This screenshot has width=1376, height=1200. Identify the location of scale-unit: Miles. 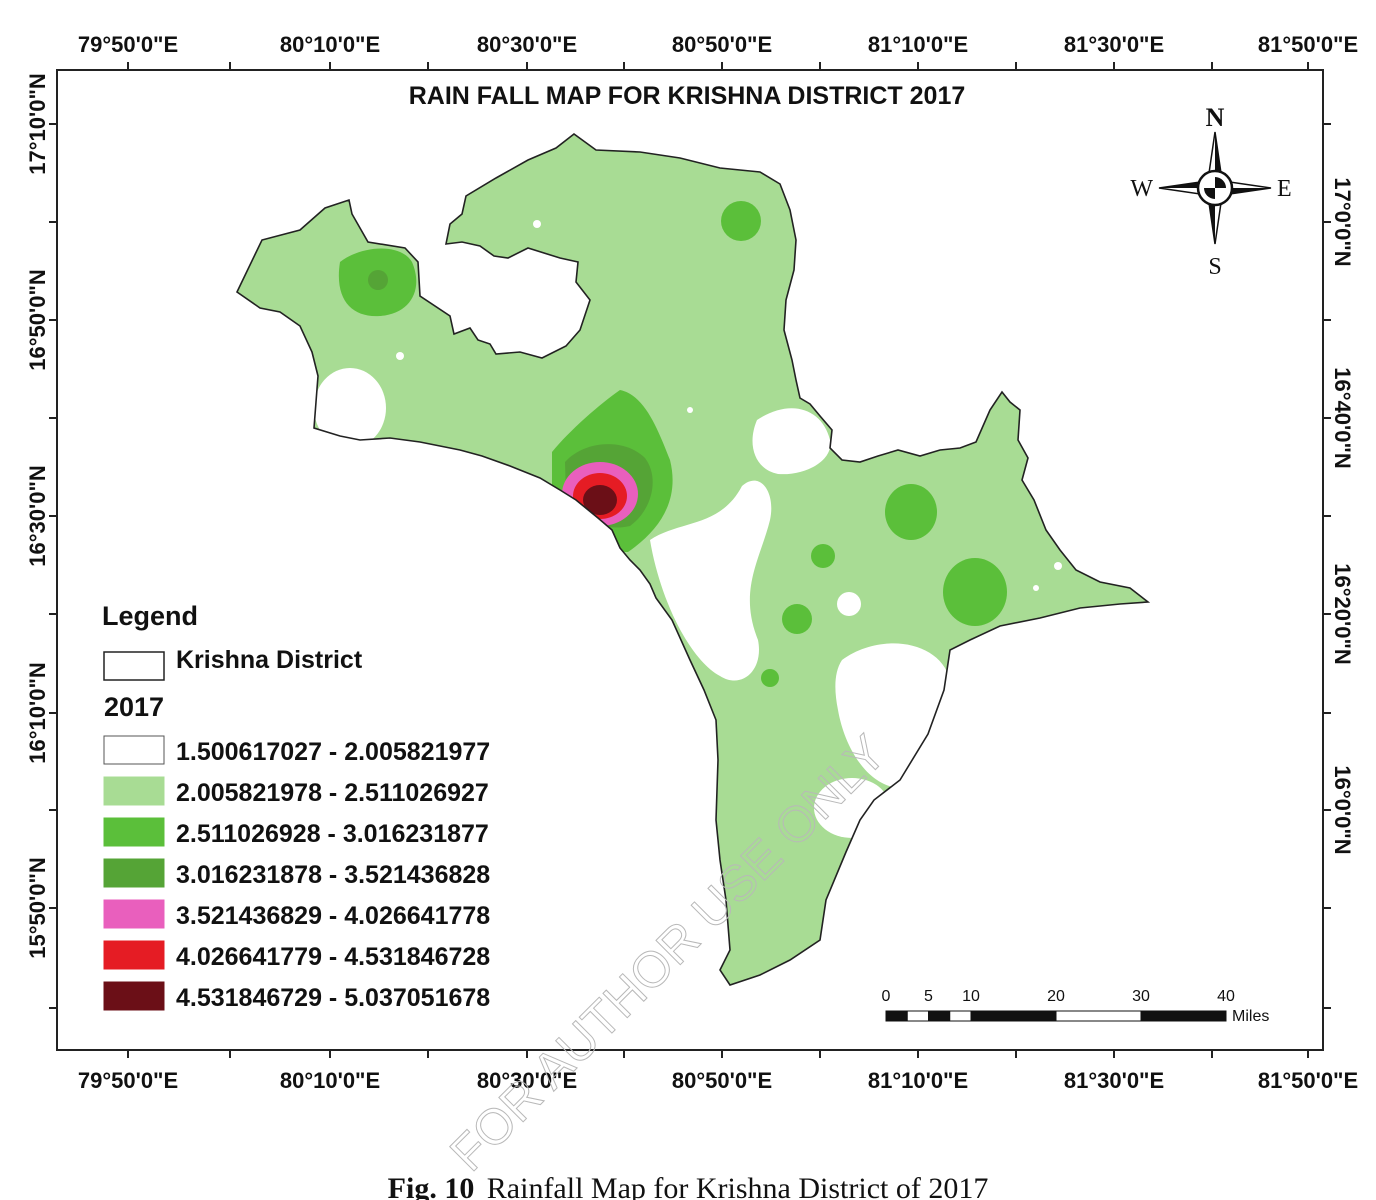
(1250, 1016).